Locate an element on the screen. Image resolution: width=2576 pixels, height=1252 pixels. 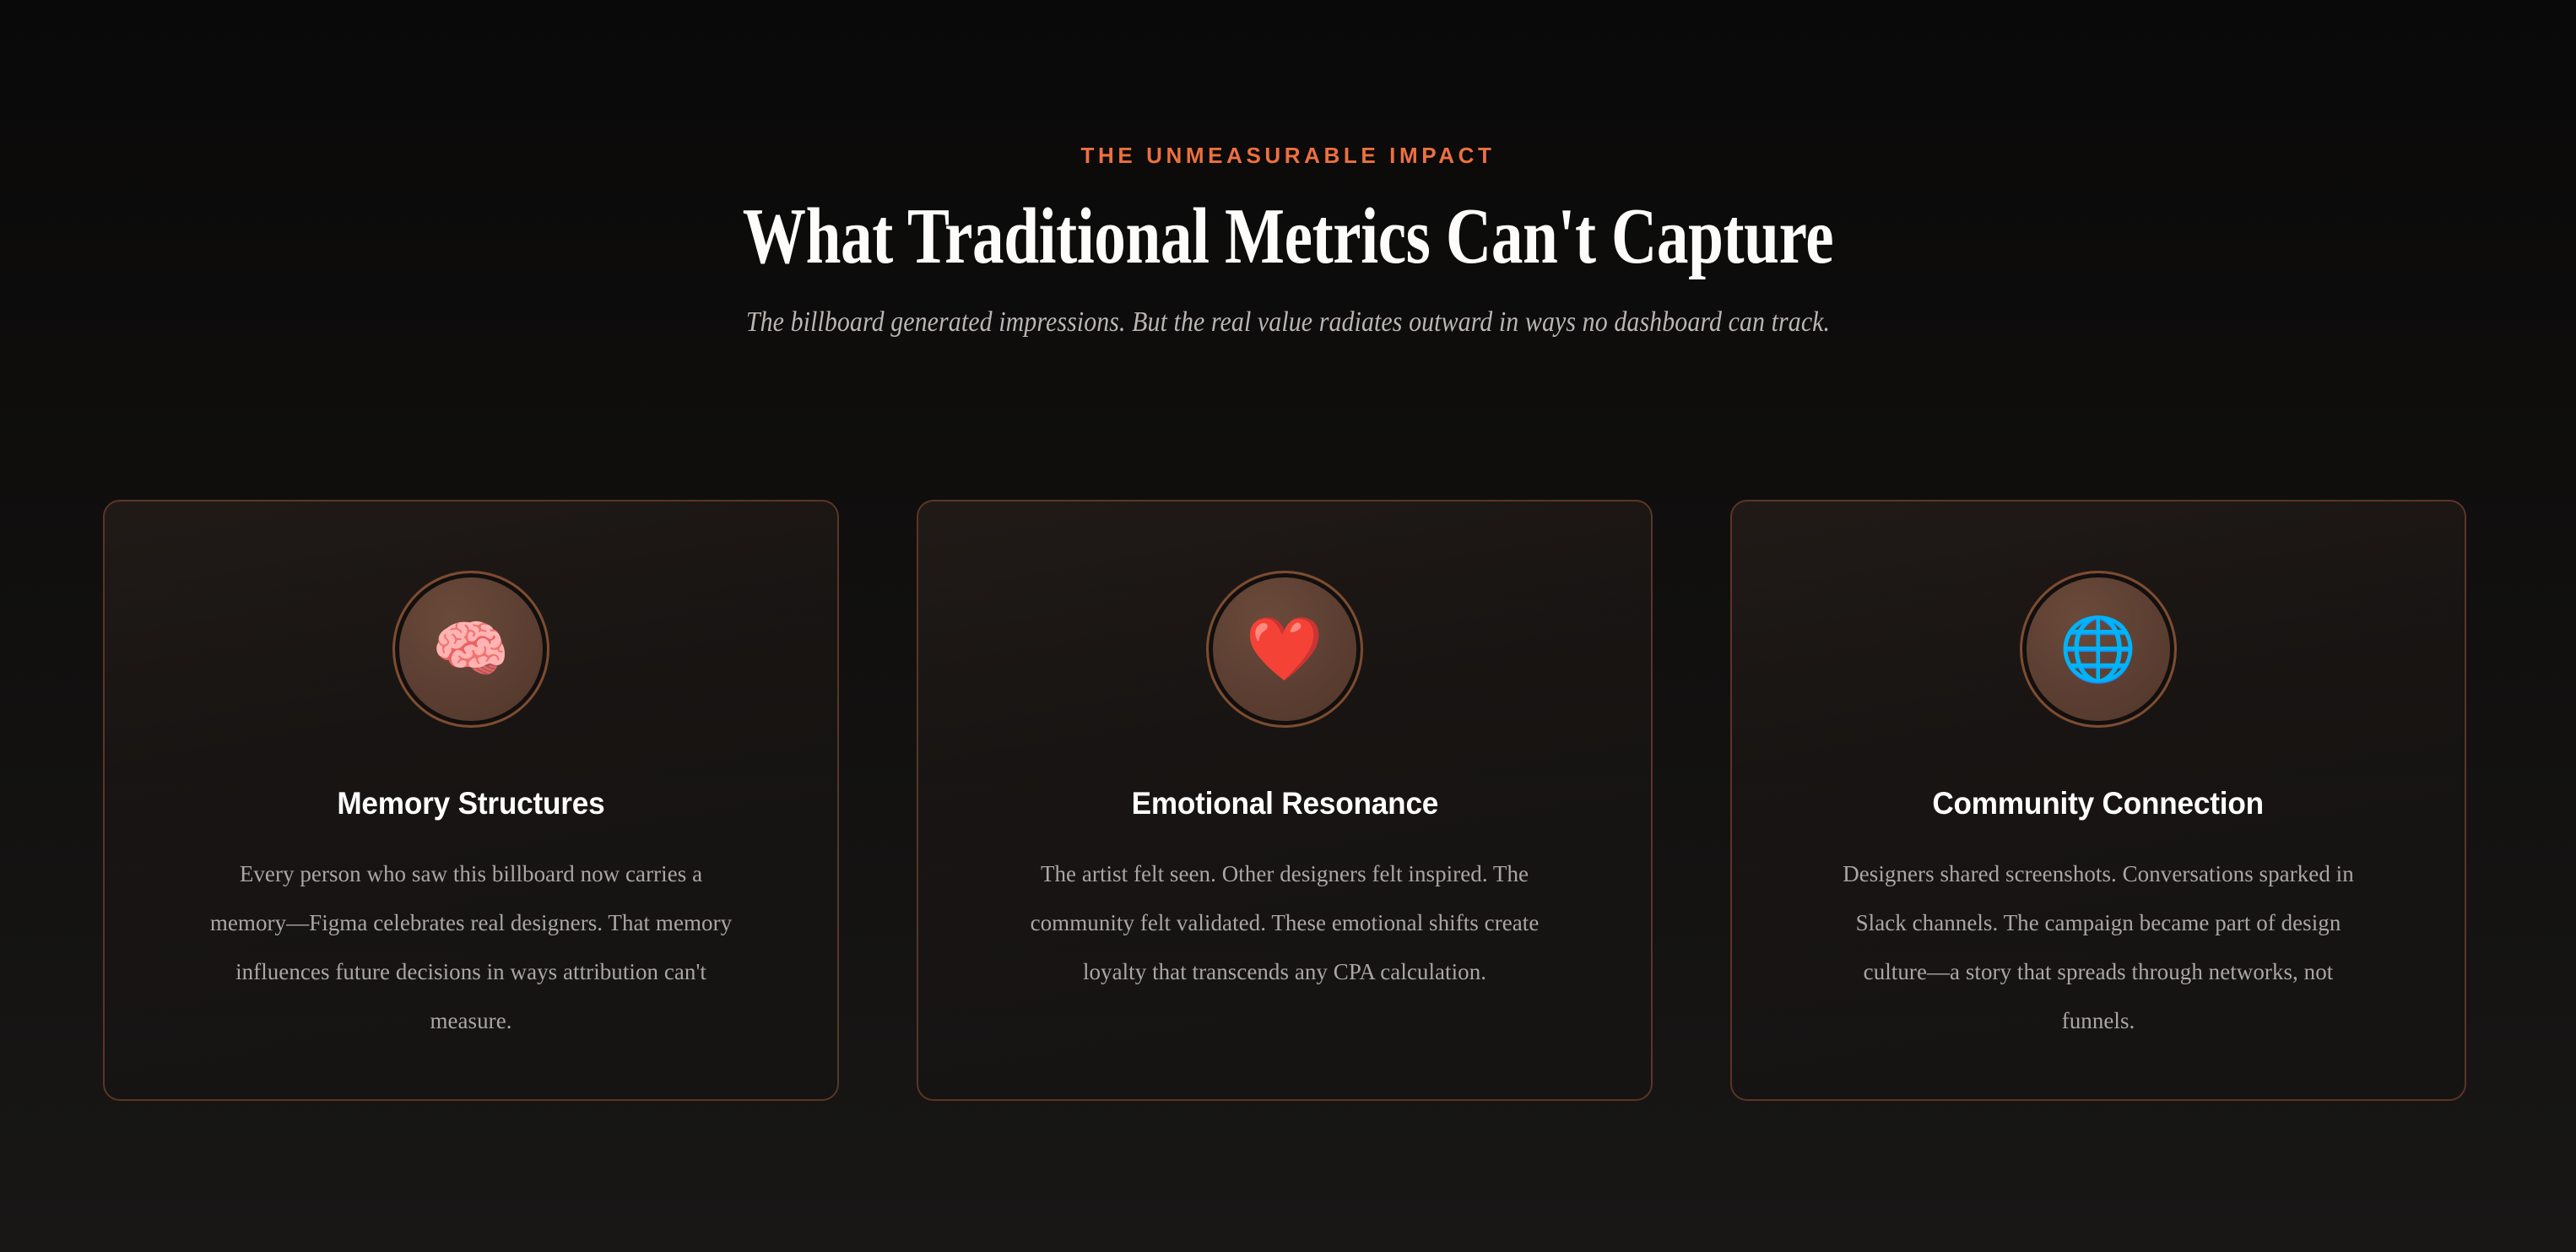
card-title: Memory Structures is located at coordinates (471, 803).